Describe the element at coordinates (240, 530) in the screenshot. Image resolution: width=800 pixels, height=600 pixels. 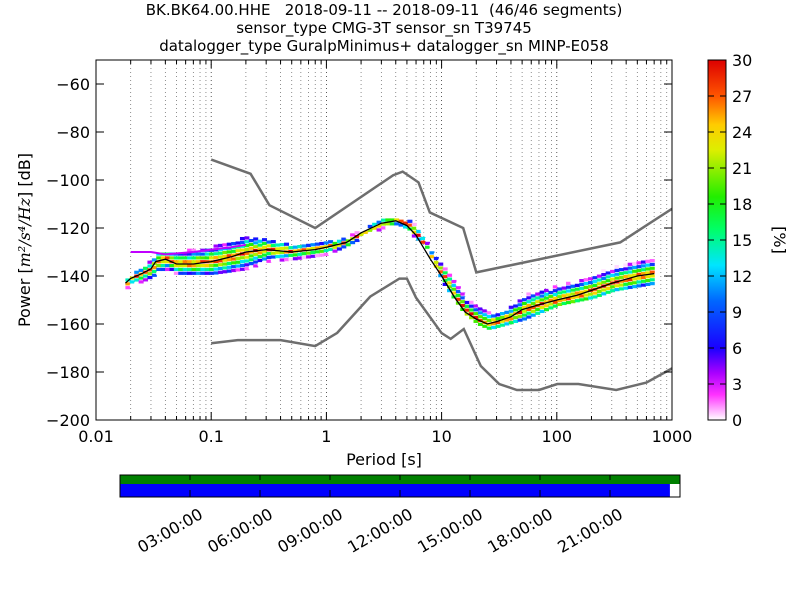
I see `coverage-time-label: 06:00:00` at that location.